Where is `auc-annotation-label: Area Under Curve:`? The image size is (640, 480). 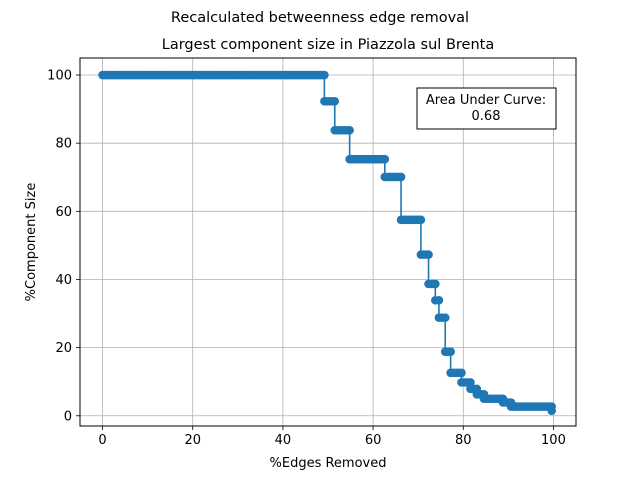
auc-annotation-label: Area Under Curve: is located at coordinates (486, 100).